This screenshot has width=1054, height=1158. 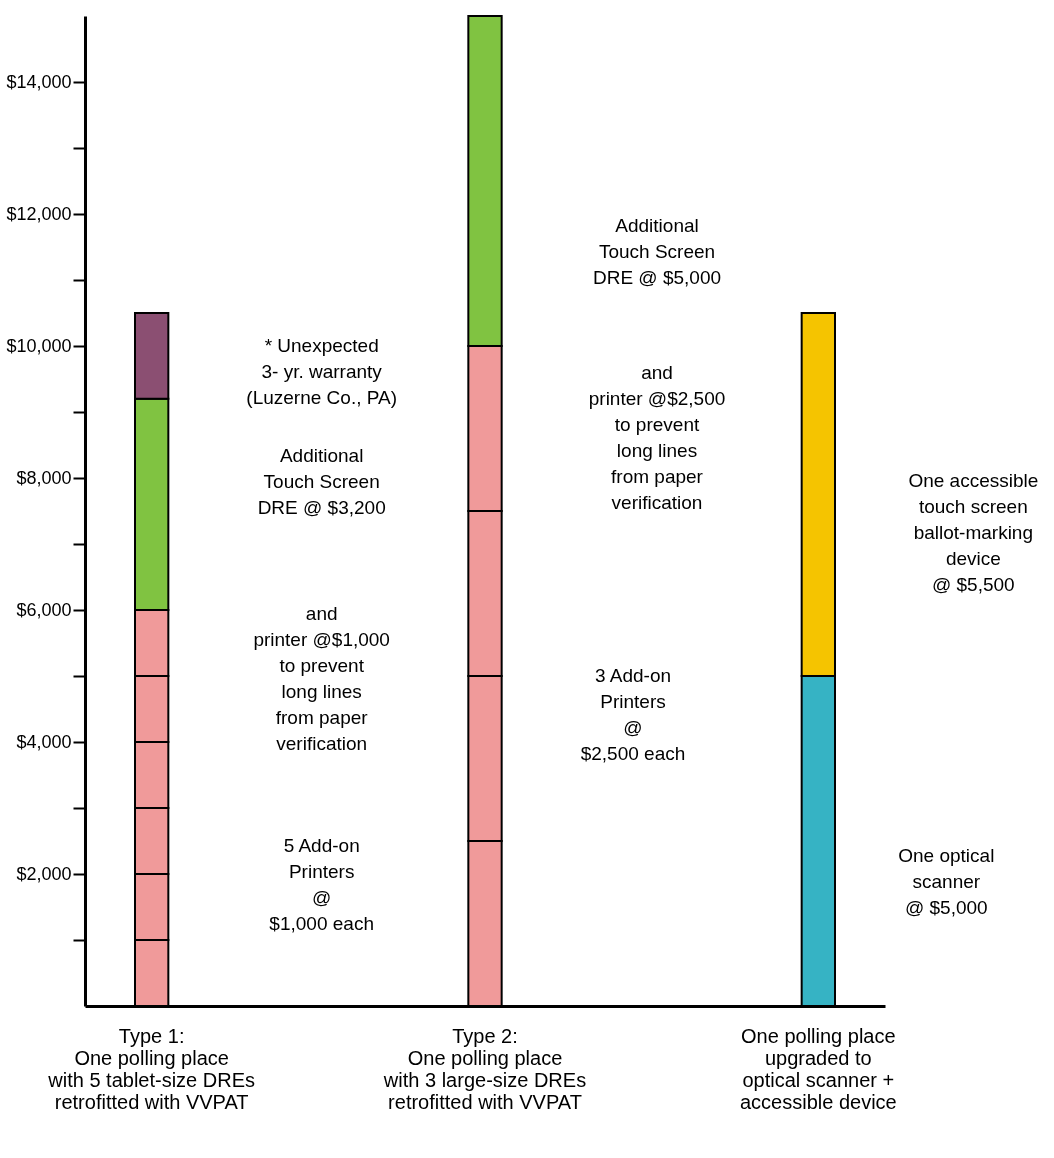 What do you see at coordinates (321, 884) in the screenshot?
I see `annotation: 5 Add-on Printers @ $1,000 each` at bounding box center [321, 884].